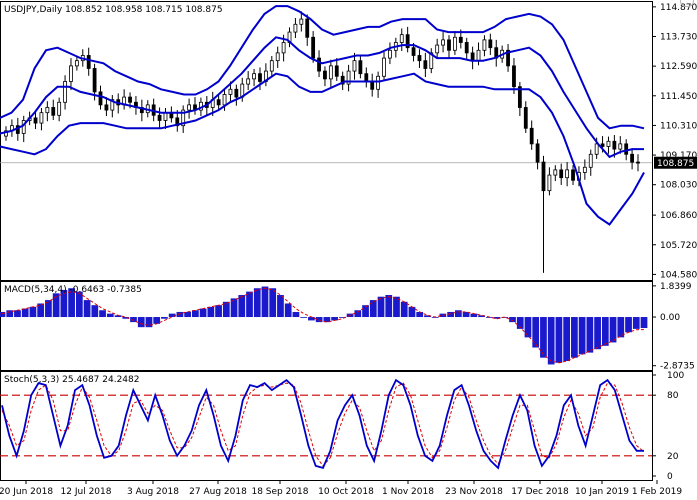  I want to click on macd-histogram-group, so click(324, 325).